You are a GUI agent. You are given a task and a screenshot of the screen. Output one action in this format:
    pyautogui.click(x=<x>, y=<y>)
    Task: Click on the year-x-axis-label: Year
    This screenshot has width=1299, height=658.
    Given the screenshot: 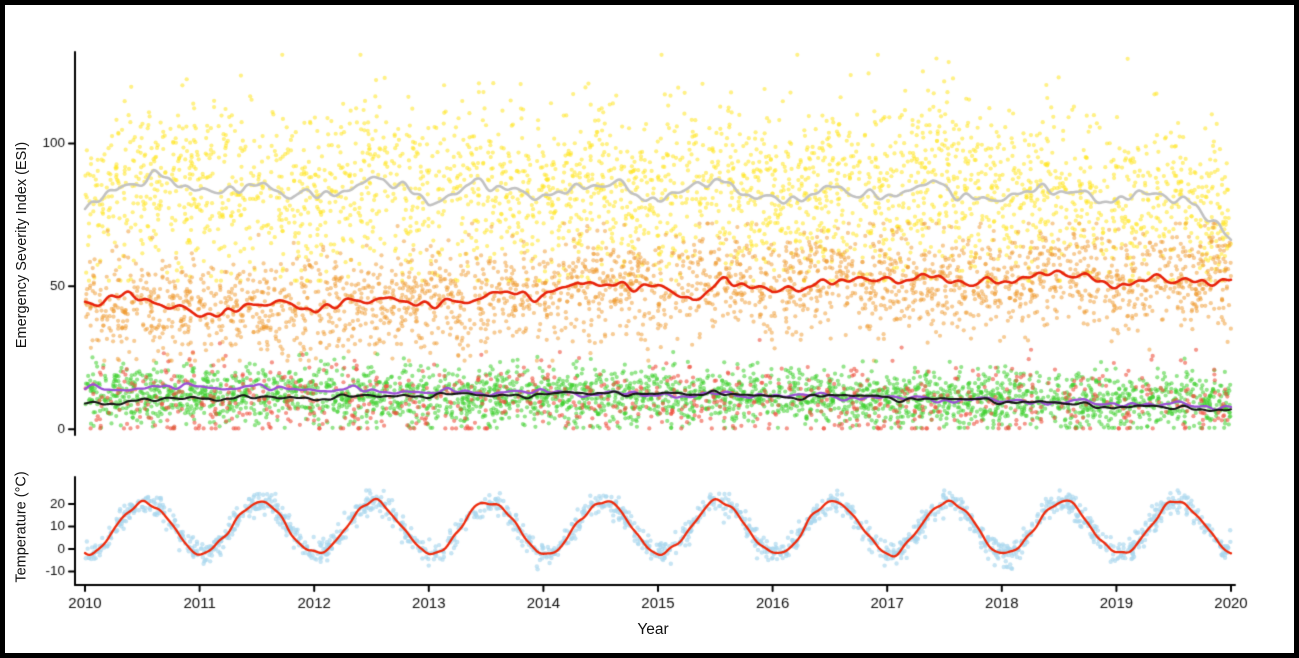 What is the action you would take?
    pyautogui.click(x=653, y=630)
    